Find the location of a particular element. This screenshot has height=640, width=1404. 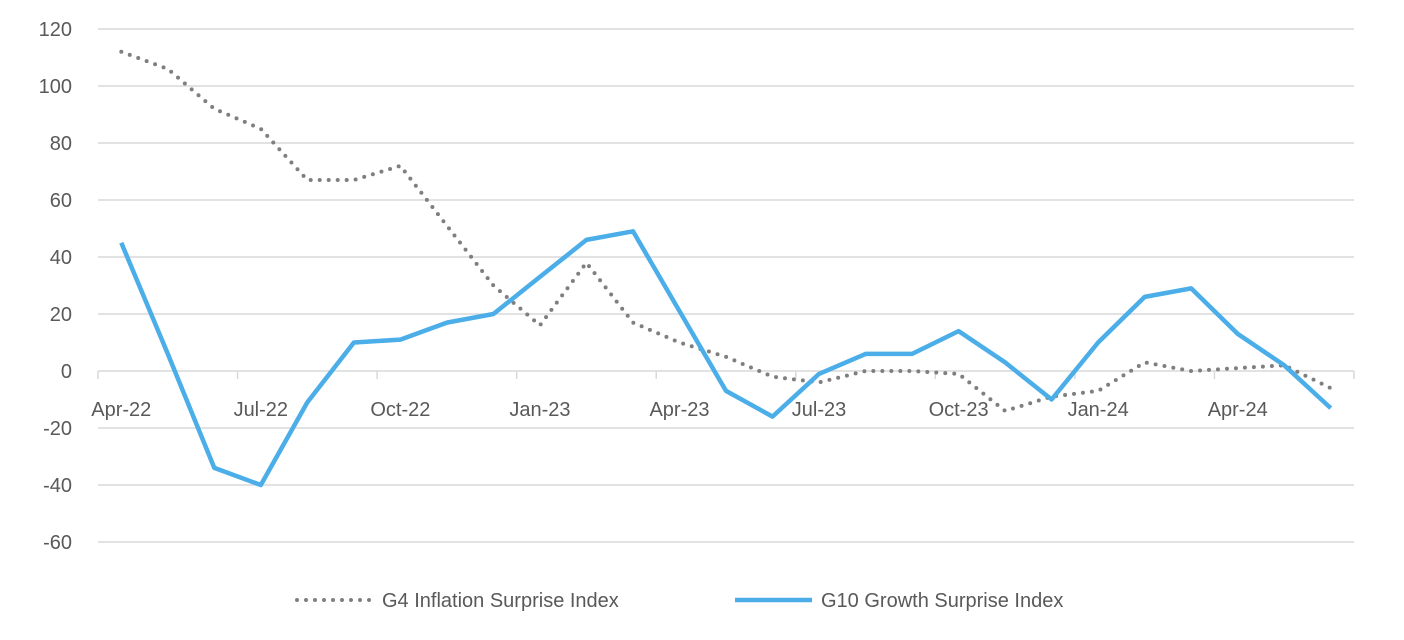

x-tick-label: Oct-22 is located at coordinates (400, 410).